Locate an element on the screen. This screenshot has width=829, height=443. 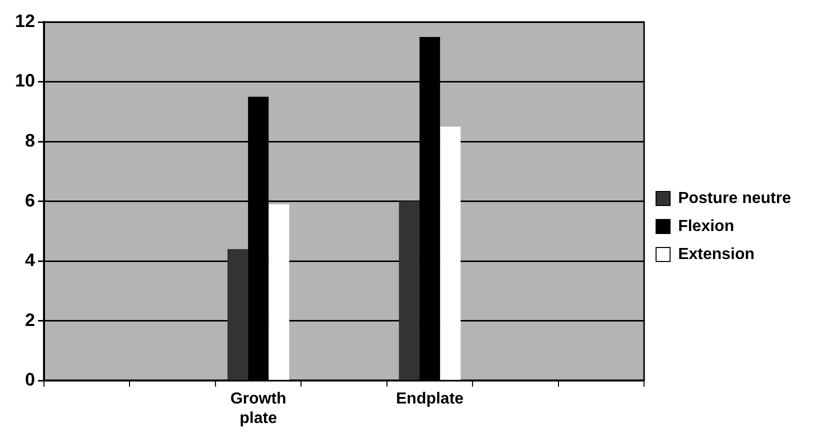
legend-label: Extension is located at coordinates (716, 254).